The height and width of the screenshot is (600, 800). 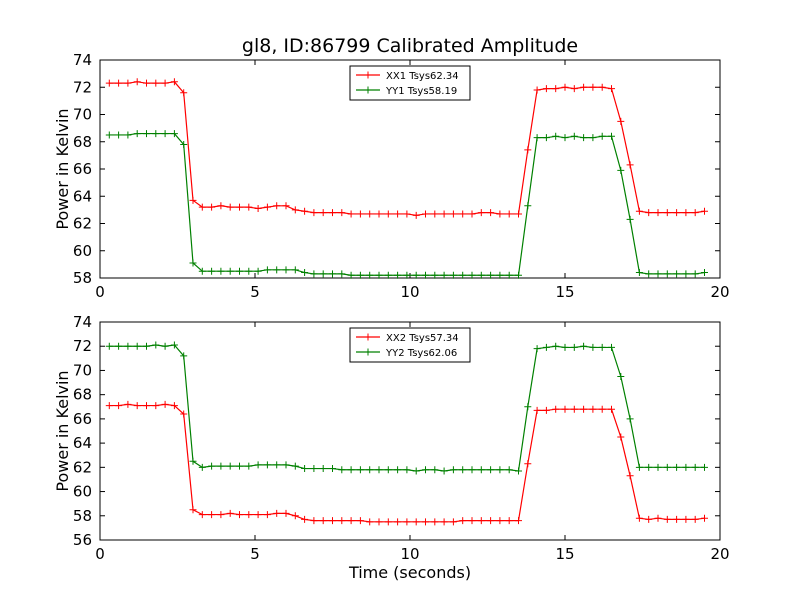 I want to click on y-tick-label: 74, so click(x=82, y=322).